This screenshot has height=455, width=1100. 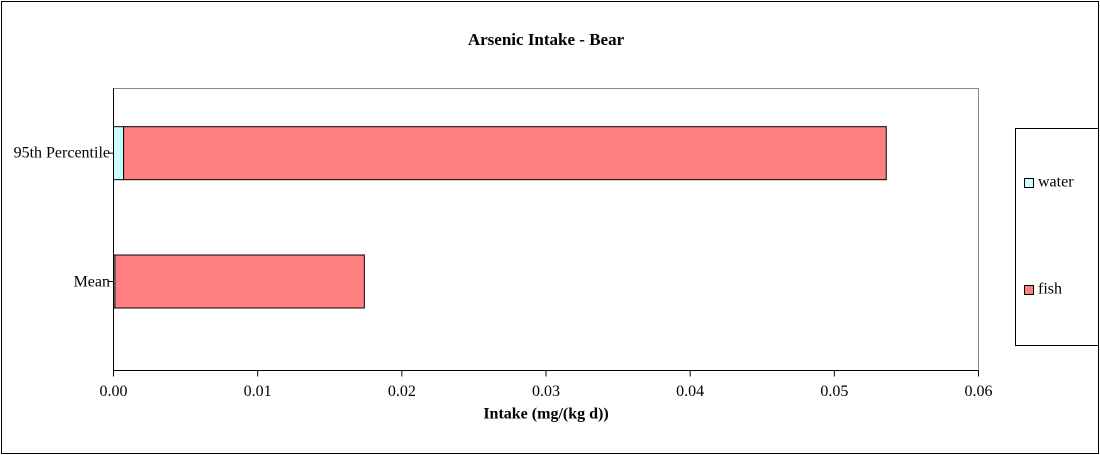 I want to click on x-tick-label: 0.05, so click(x=834, y=391).